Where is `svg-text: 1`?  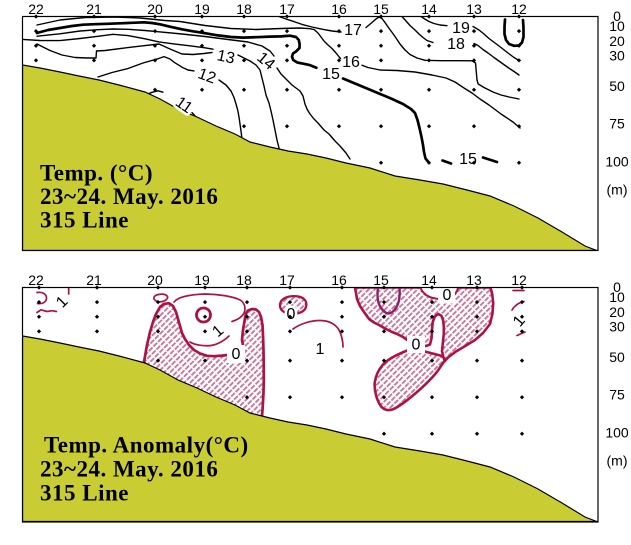
svg-text: 1 is located at coordinates (320, 349).